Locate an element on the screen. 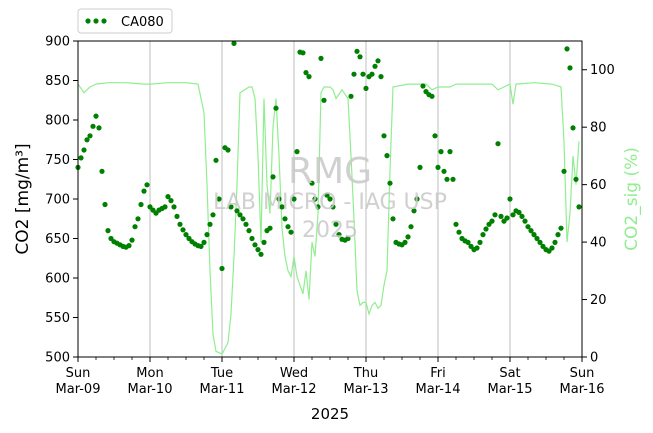 This screenshot has width=653, height=433. x-tick-date: Mar-14 is located at coordinates (438, 389).